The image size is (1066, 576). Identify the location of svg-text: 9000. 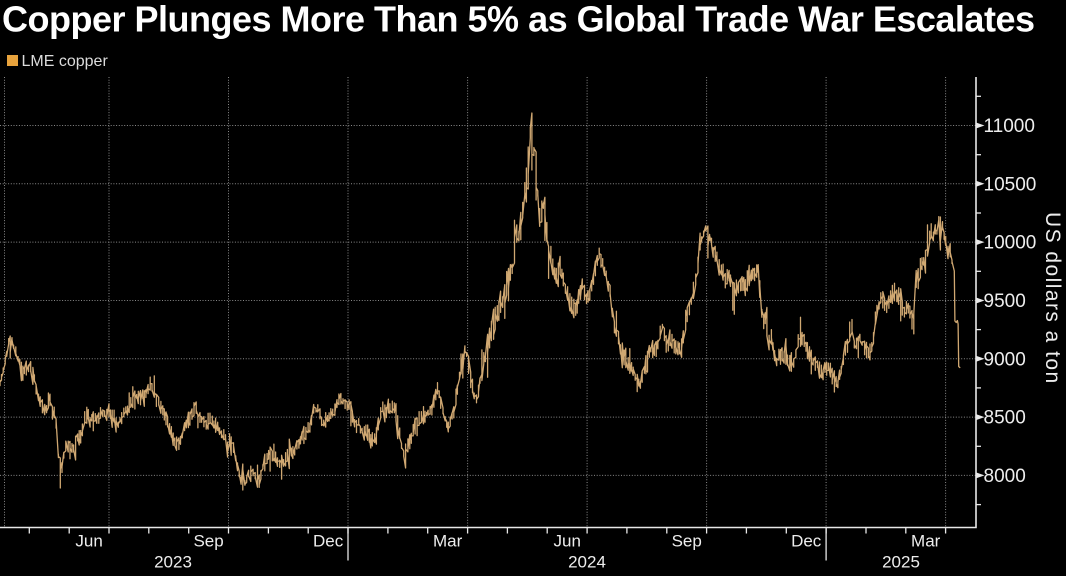
(1005, 359).